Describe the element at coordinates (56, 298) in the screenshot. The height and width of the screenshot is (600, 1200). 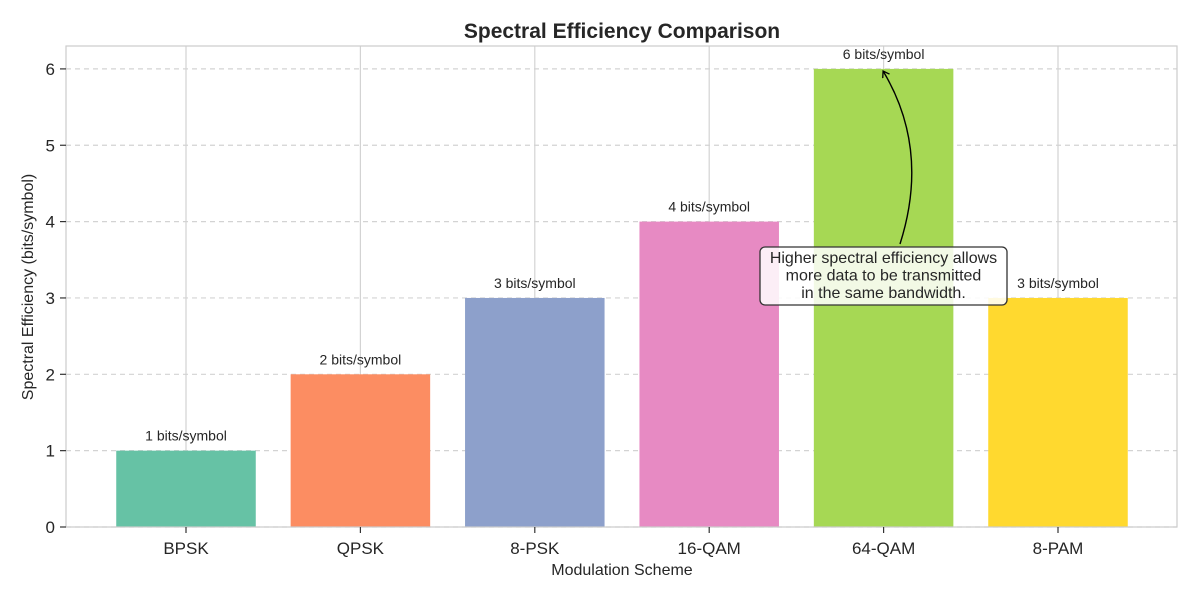
I see `y-axis-ticks: 0 1 2 3 4 5 6` at that location.